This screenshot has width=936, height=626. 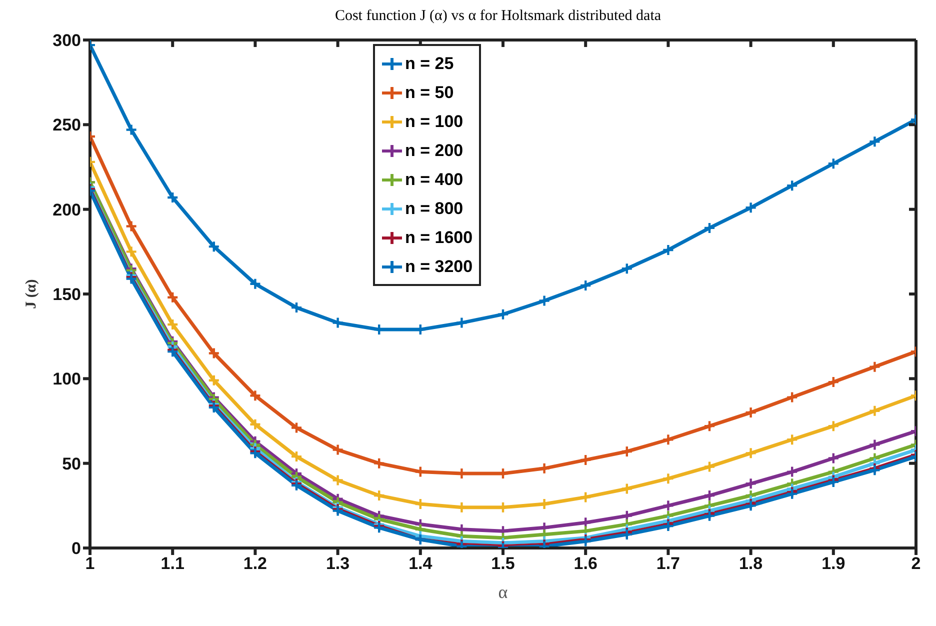 What do you see at coordinates (498, 17) in the screenshot?
I see `chart-title: Cost function J (α) vs α for Holtsmark distributed data` at bounding box center [498, 17].